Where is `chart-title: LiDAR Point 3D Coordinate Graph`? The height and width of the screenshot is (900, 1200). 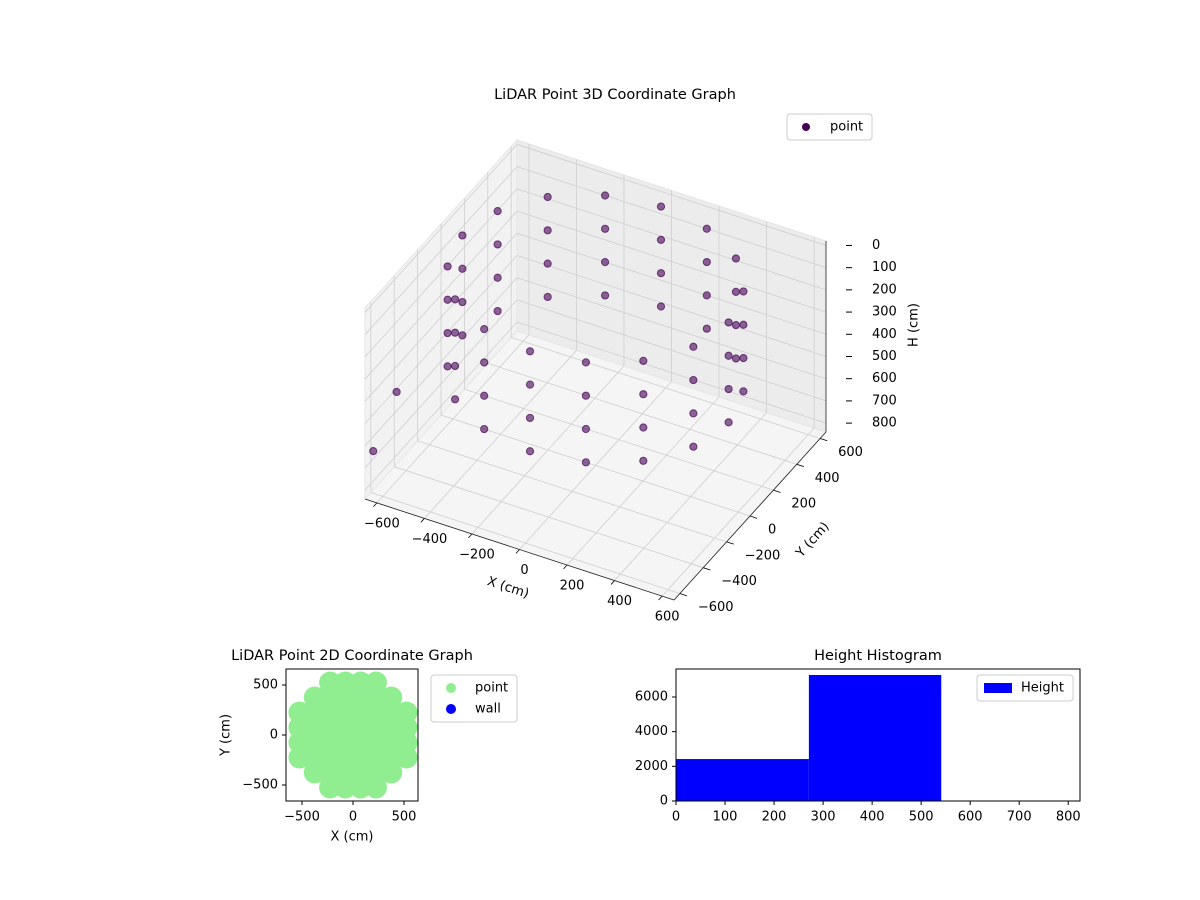 chart-title: LiDAR Point 3D Coordinate Graph is located at coordinates (615, 95).